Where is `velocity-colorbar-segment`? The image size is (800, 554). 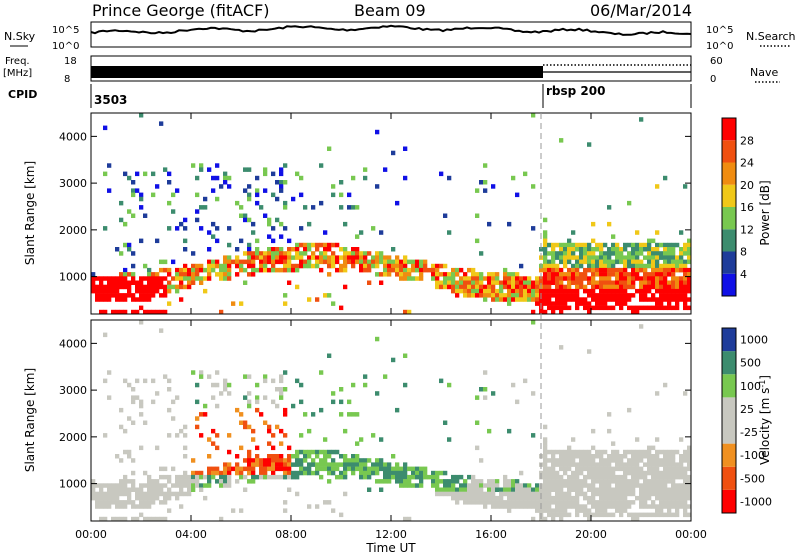 velocity-colorbar-segment is located at coordinates (729, 501).